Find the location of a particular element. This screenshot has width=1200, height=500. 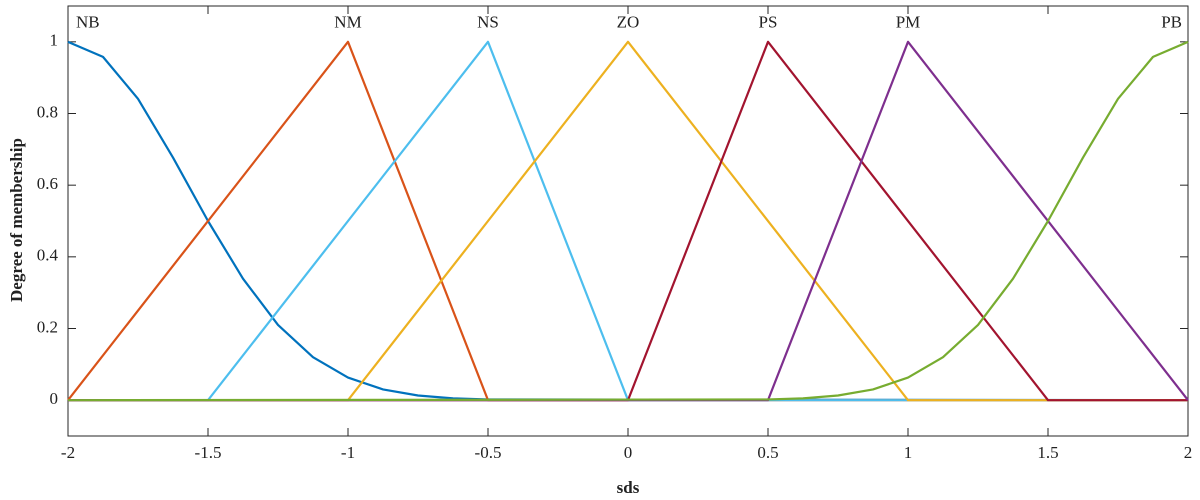

y-tick-label: 0 is located at coordinates (54, 398).